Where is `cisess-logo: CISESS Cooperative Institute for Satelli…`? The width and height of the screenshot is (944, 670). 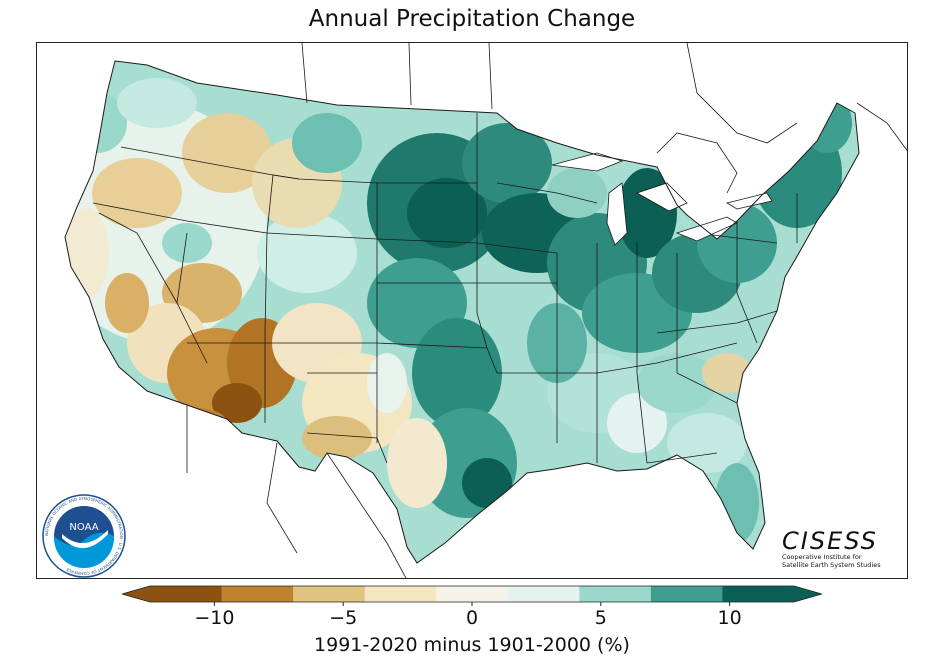 cisess-logo: CISESS Cooperative Institute for Satelli… is located at coordinates (838, 553).